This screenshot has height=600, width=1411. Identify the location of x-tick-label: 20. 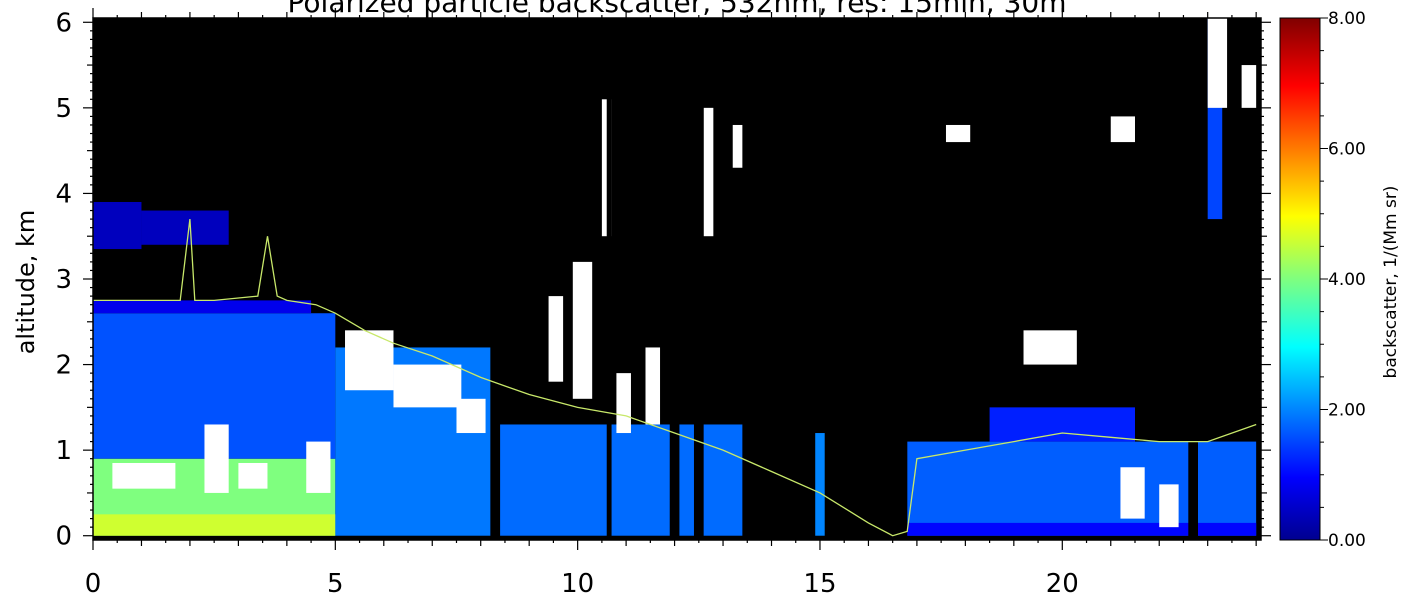
(1062, 584).